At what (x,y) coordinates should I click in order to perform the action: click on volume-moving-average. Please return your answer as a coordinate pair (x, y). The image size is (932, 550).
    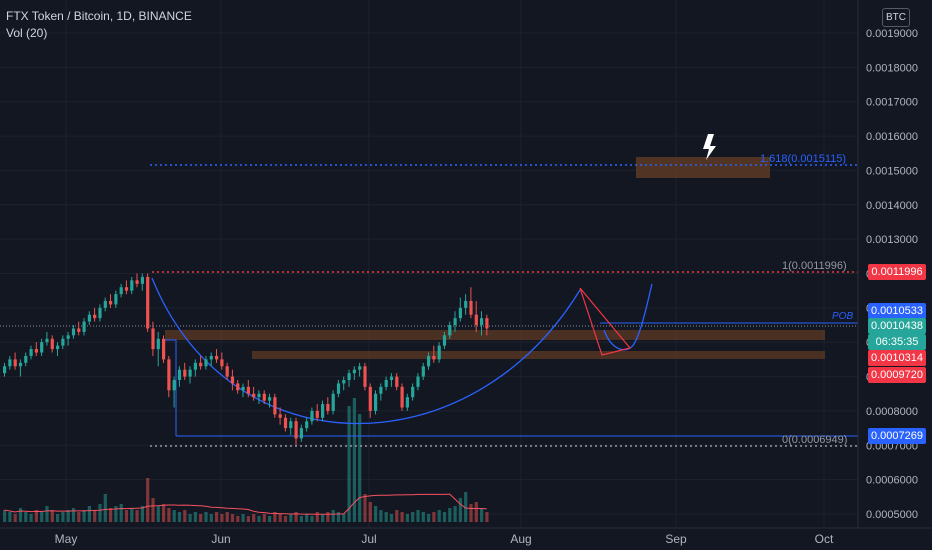
    Looking at the image, I should click on (245, 504).